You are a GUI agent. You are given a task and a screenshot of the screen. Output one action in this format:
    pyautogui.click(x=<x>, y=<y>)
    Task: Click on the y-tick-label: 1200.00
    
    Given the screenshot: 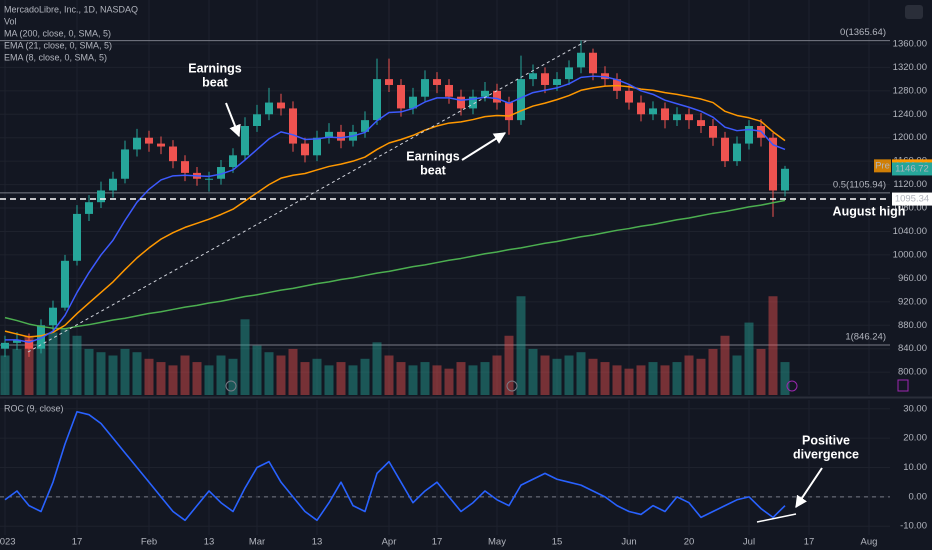 What is the action you would take?
    pyautogui.click(x=910, y=137)
    